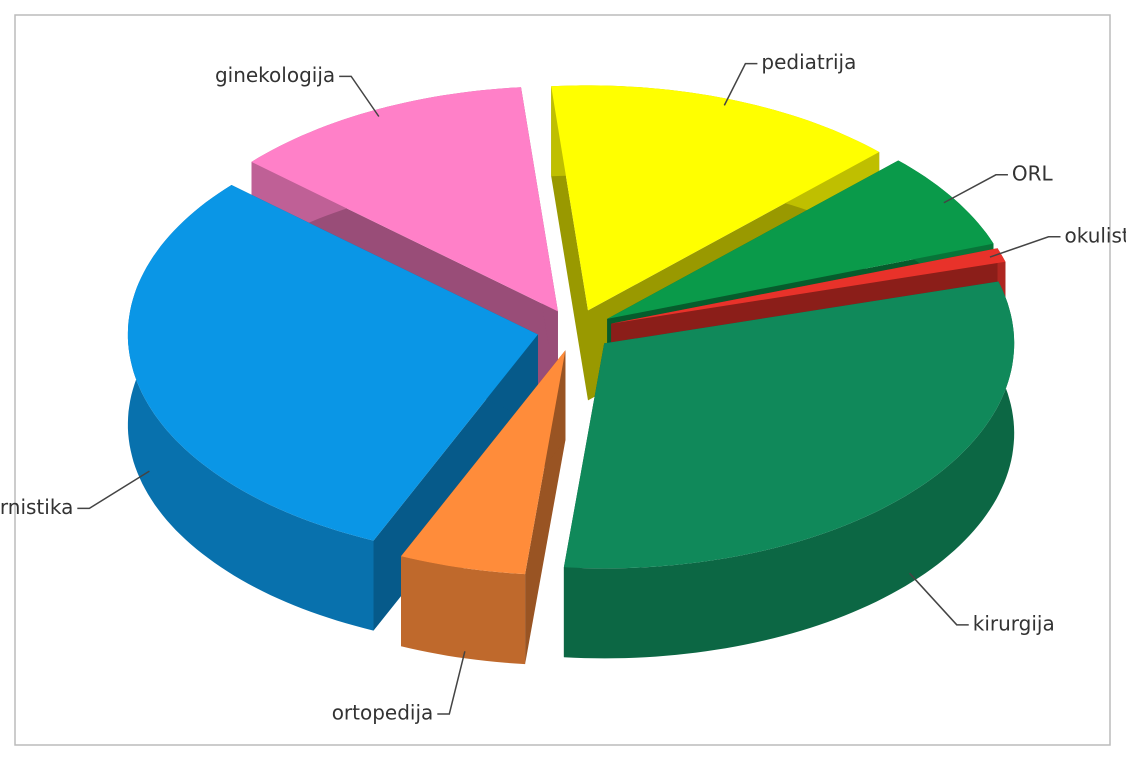 This screenshot has width=1126, height=758. I want to click on slice-label: okulistika, so click(1095, 235).